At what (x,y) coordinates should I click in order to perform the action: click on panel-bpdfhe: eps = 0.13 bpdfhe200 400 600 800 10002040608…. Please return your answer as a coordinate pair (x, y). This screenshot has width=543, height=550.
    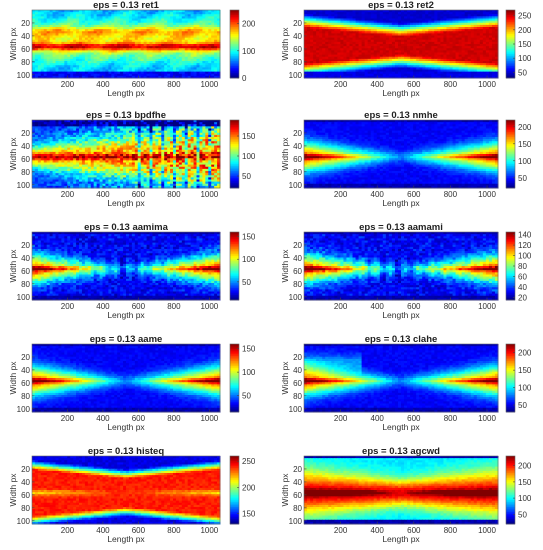
    Looking at the image, I should click on (132, 159).